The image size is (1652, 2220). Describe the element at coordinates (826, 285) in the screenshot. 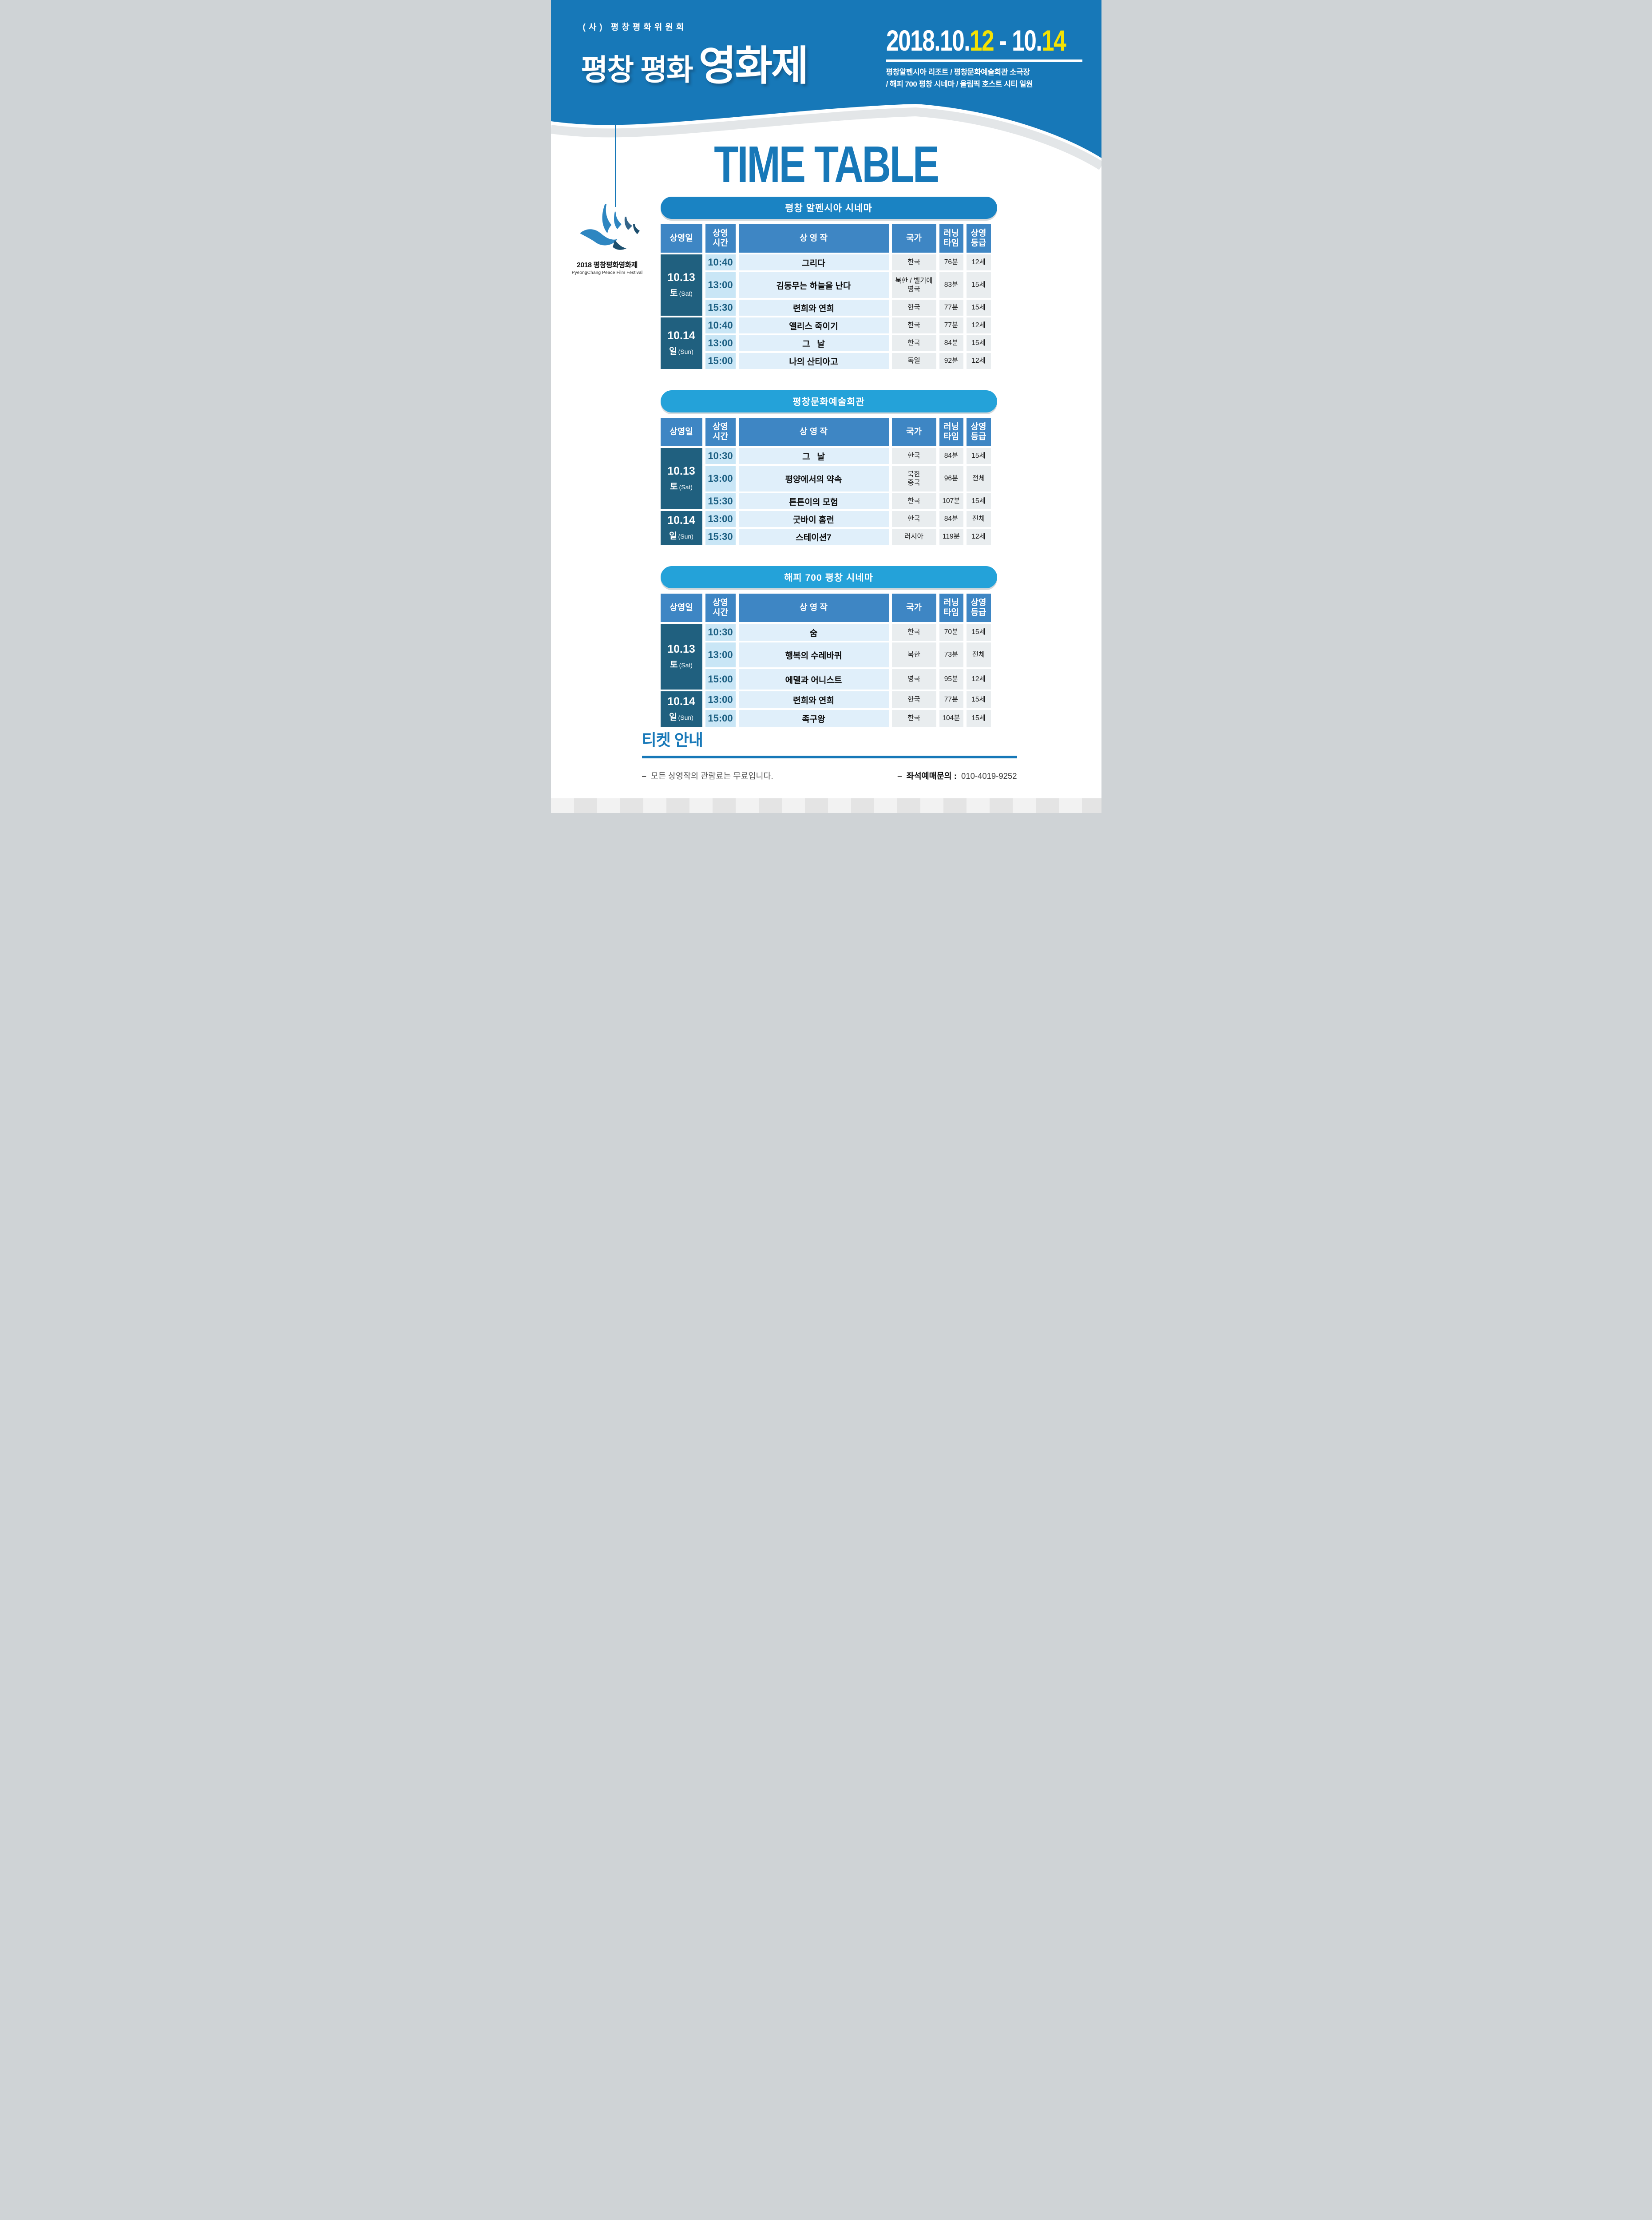

I see `table-row: 13:00 김동무는 하늘을 난다 북한 / 벨기에 영국 83분 15세` at that location.